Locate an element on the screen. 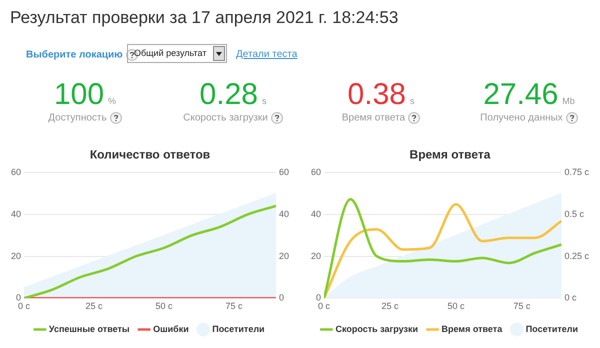 This screenshot has width=600, height=348. y2-tick-label: 20 is located at coordinates (284, 255).